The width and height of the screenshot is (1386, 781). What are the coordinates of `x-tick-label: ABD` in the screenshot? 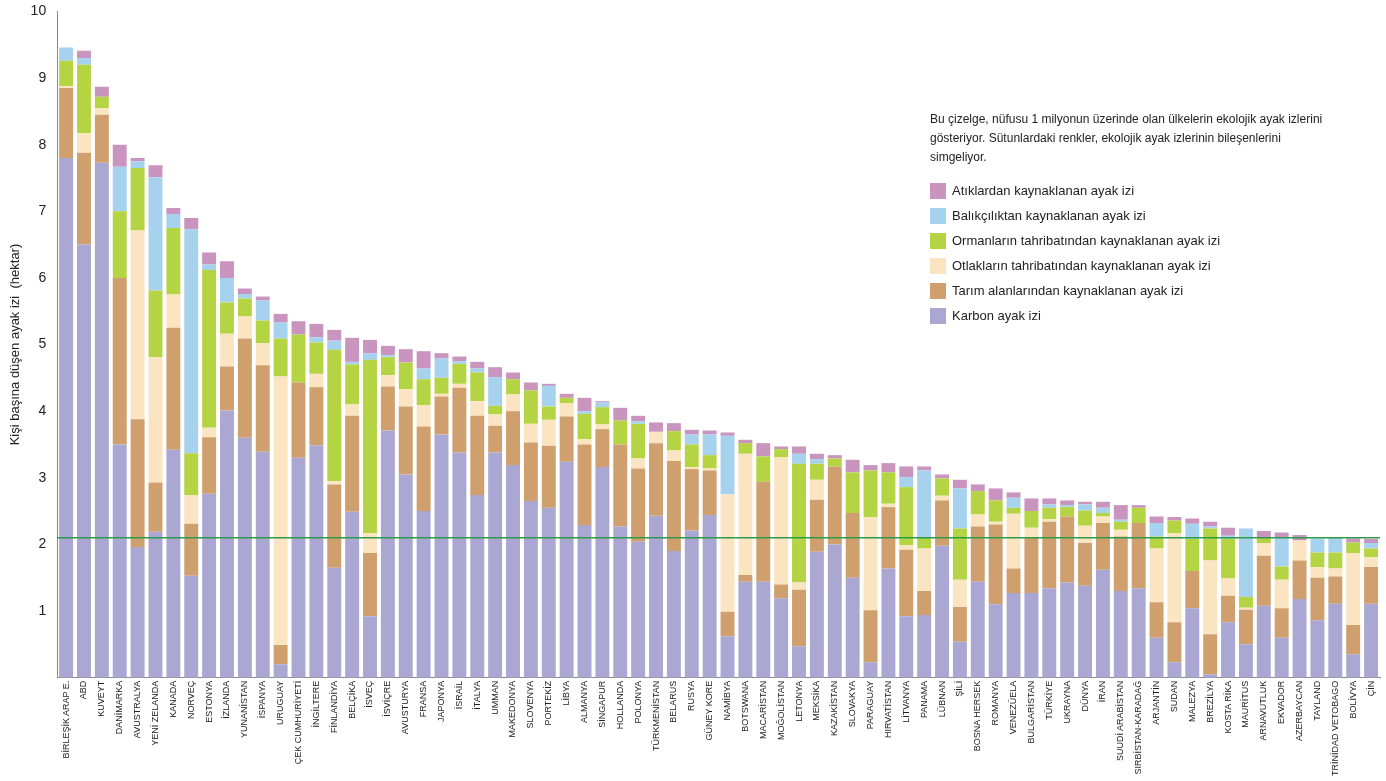 It's located at (83, 690).